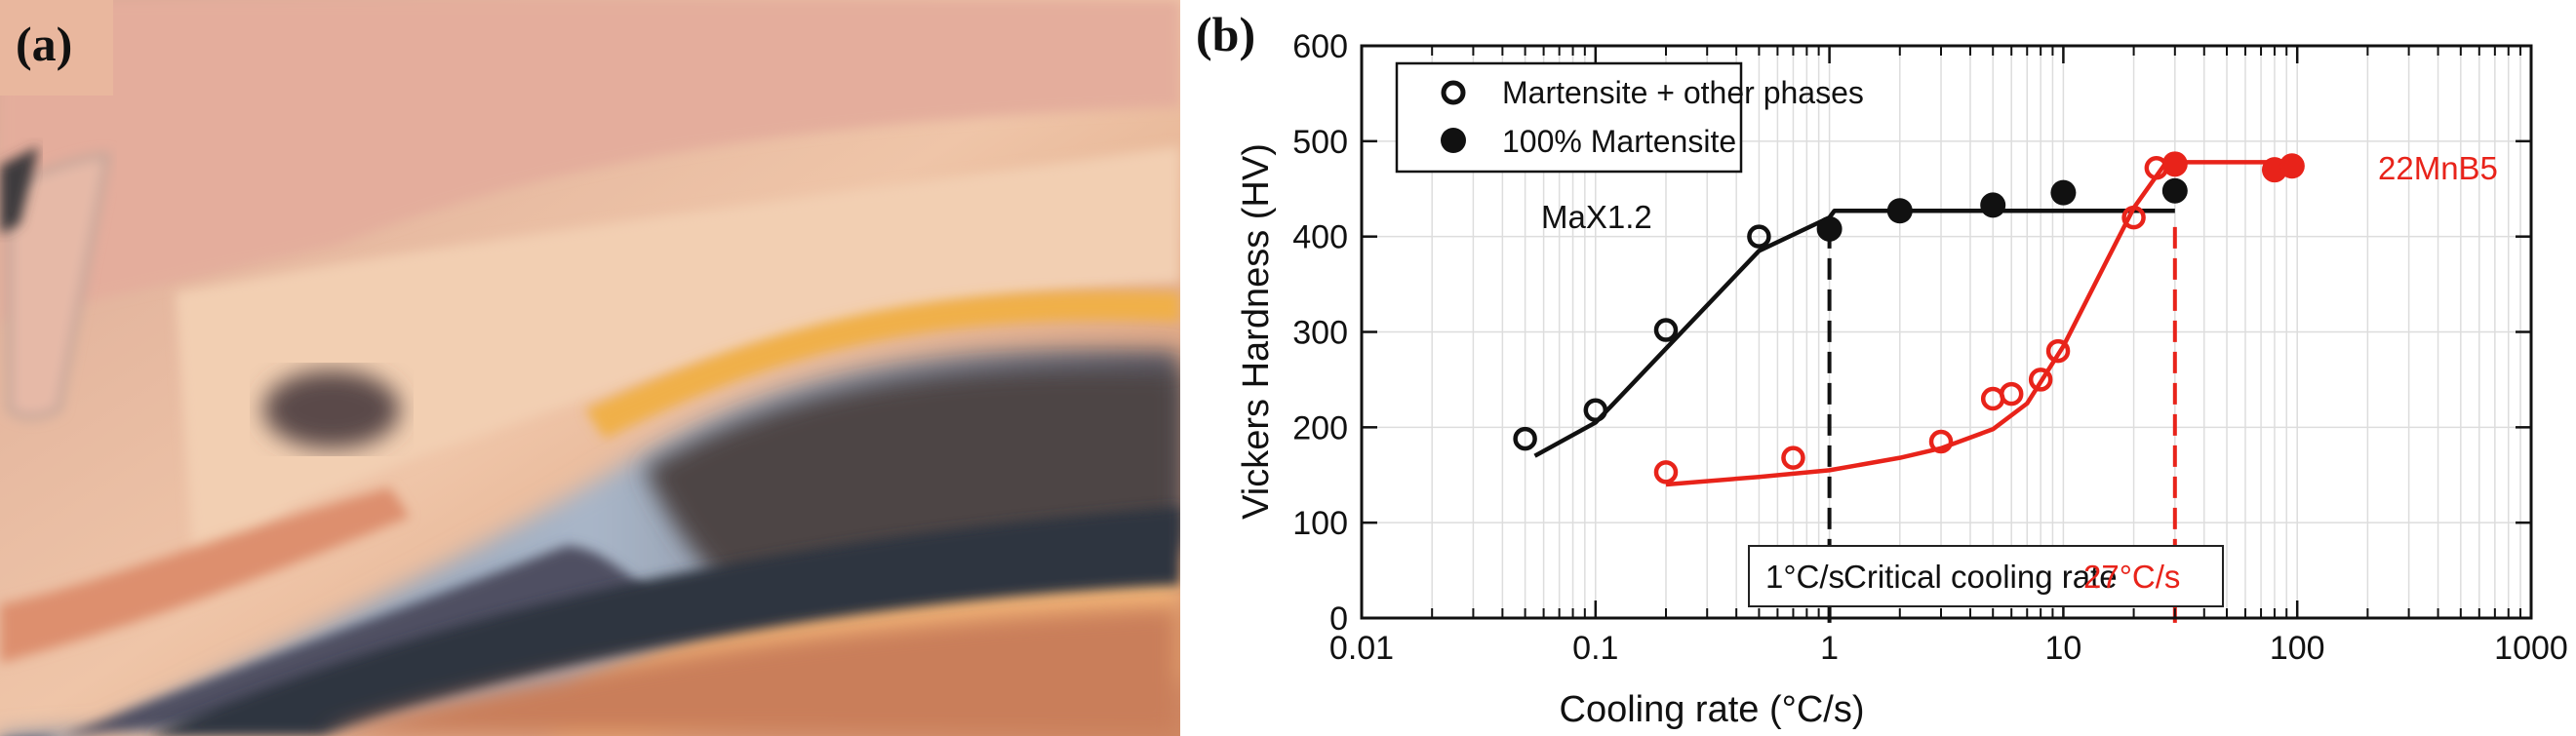 The image size is (2576, 736). Describe the element at coordinates (1320, 524) in the screenshot. I see `y-tick-label: 100` at that location.